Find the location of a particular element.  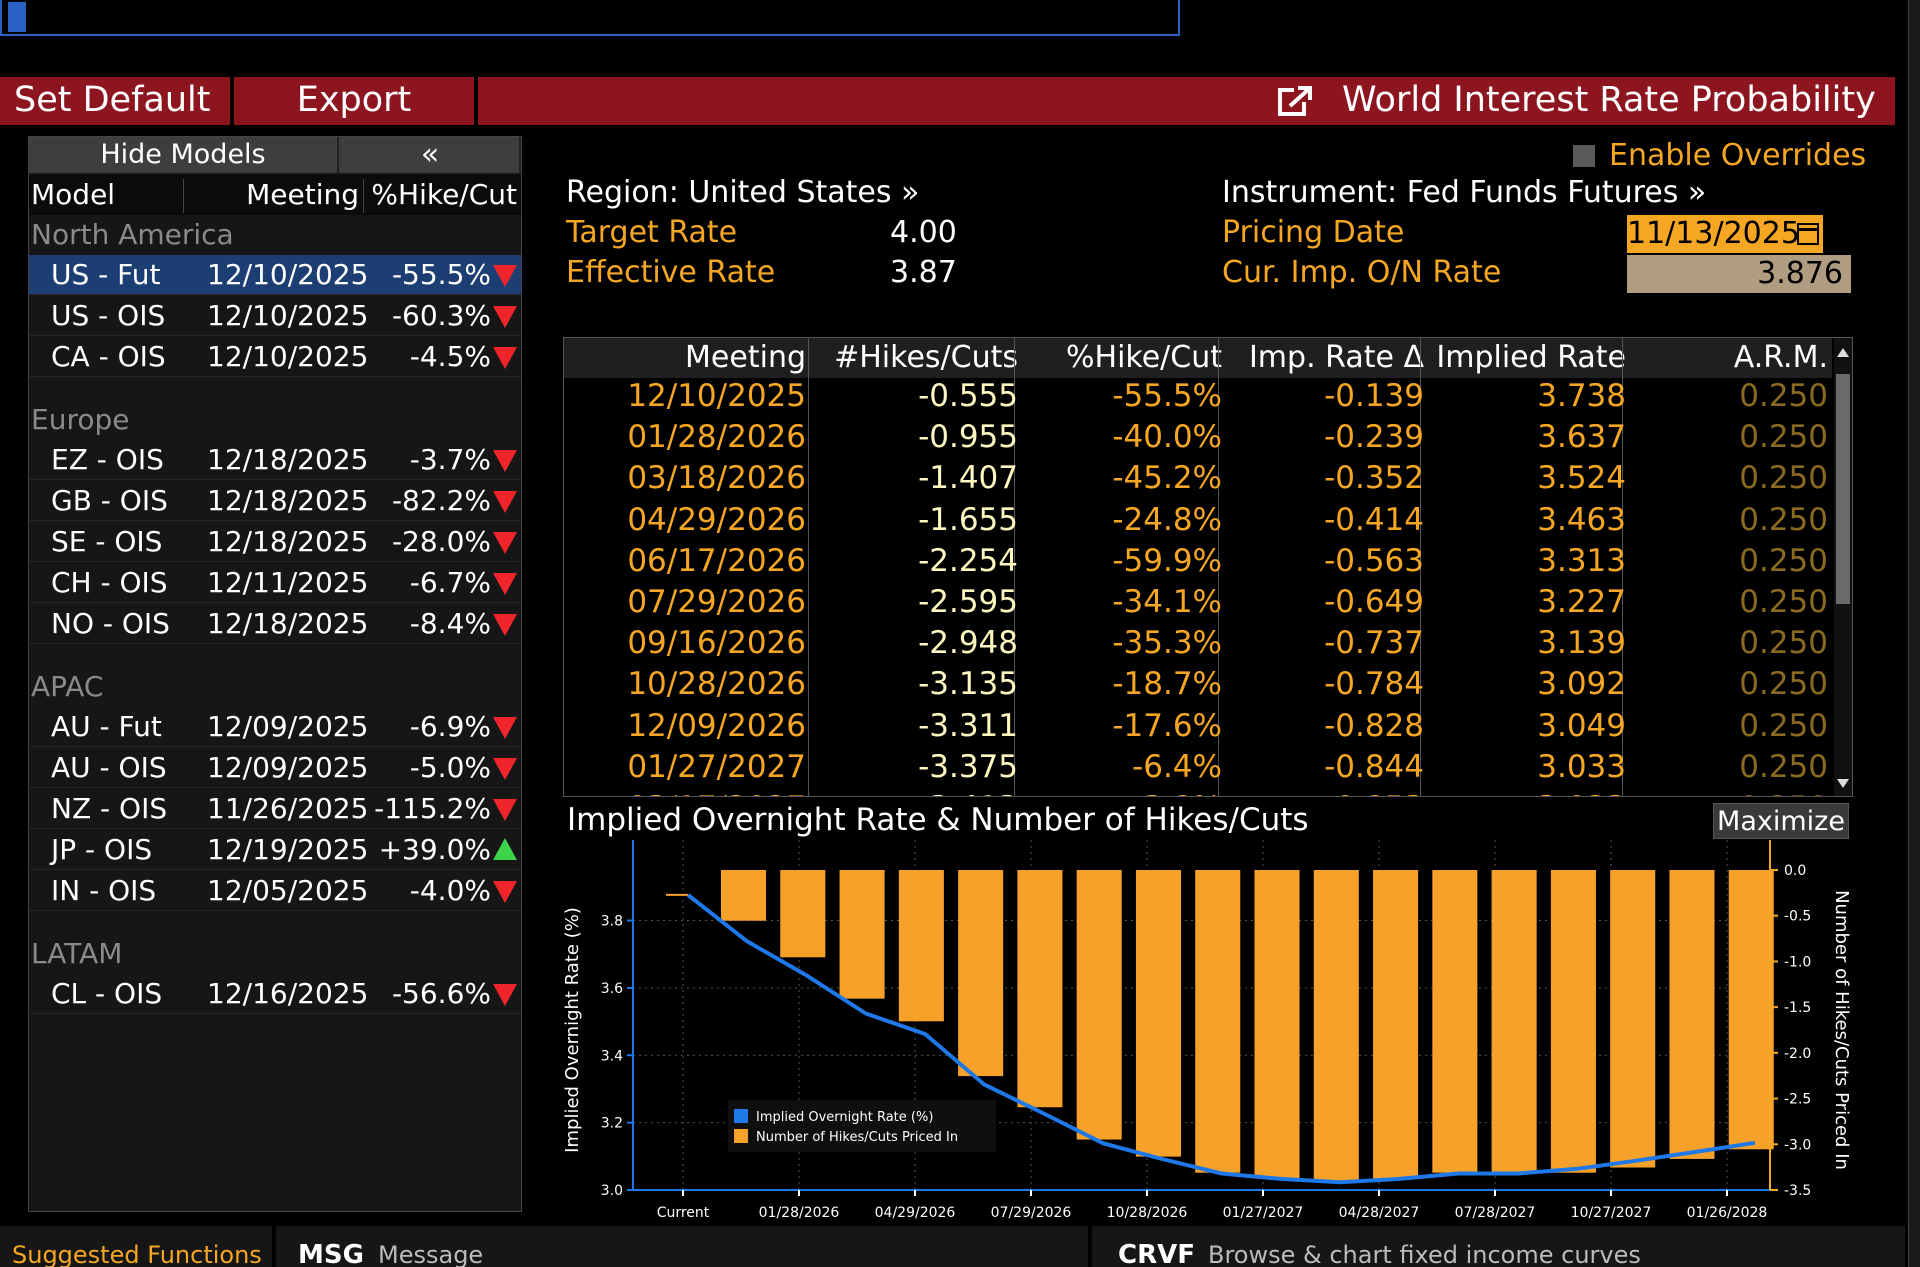

col-meeting: Meeting is located at coordinates (302, 194).